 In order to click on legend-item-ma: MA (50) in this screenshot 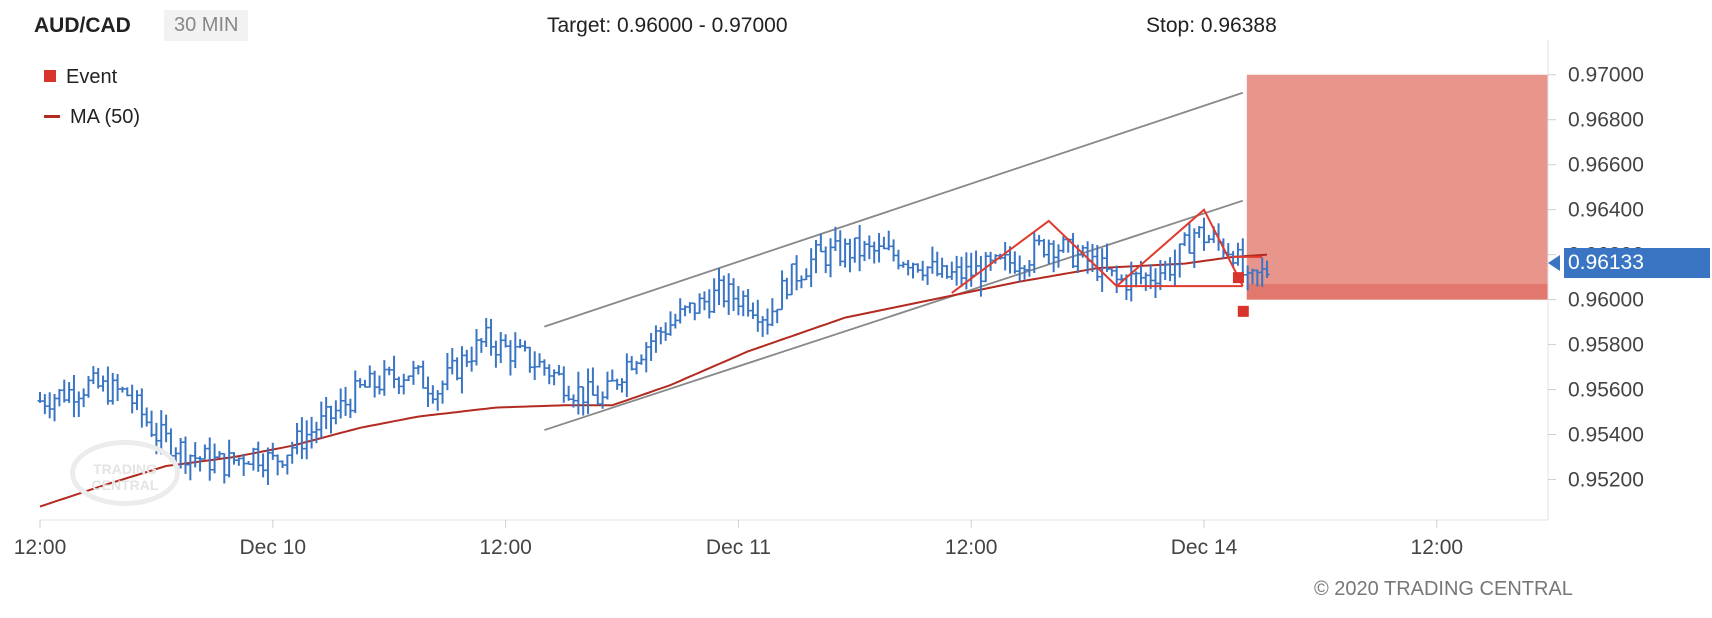, I will do `click(92, 117)`.